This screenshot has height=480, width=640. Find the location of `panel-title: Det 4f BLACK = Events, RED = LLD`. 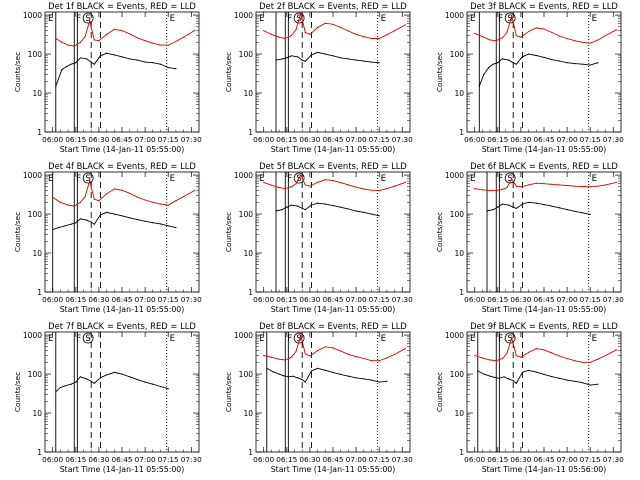

panel-title: Det 4f BLACK = Events, RED = LLD is located at coordinates (122, 166).